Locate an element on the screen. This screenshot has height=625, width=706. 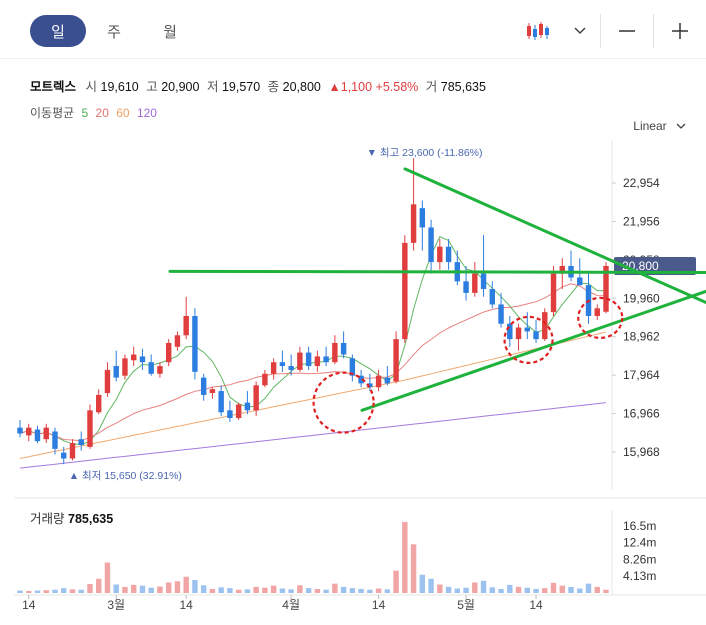
volume-value: 785,635 is located at coordinates (463, 87).